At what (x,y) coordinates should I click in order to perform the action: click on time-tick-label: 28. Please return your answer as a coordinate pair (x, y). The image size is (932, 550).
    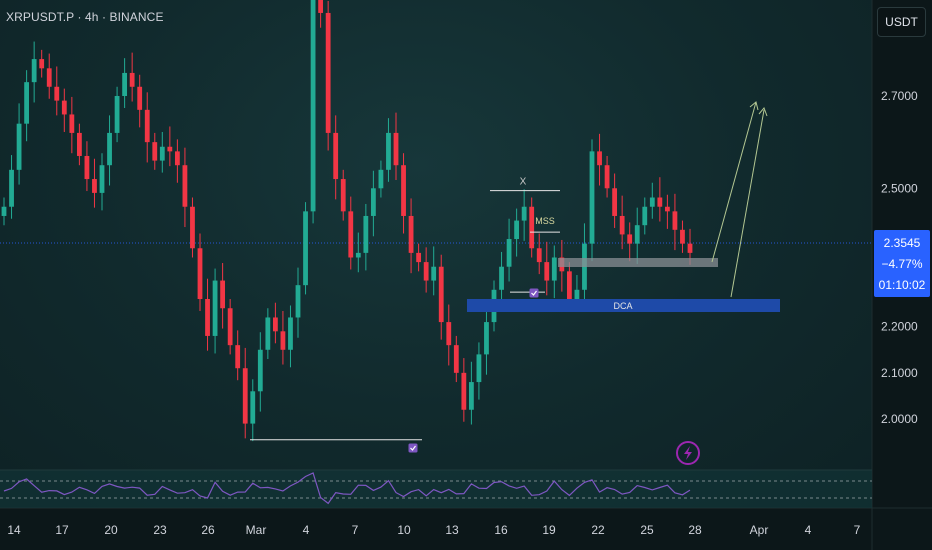
    Looking at the image, I should click on (695, 530).